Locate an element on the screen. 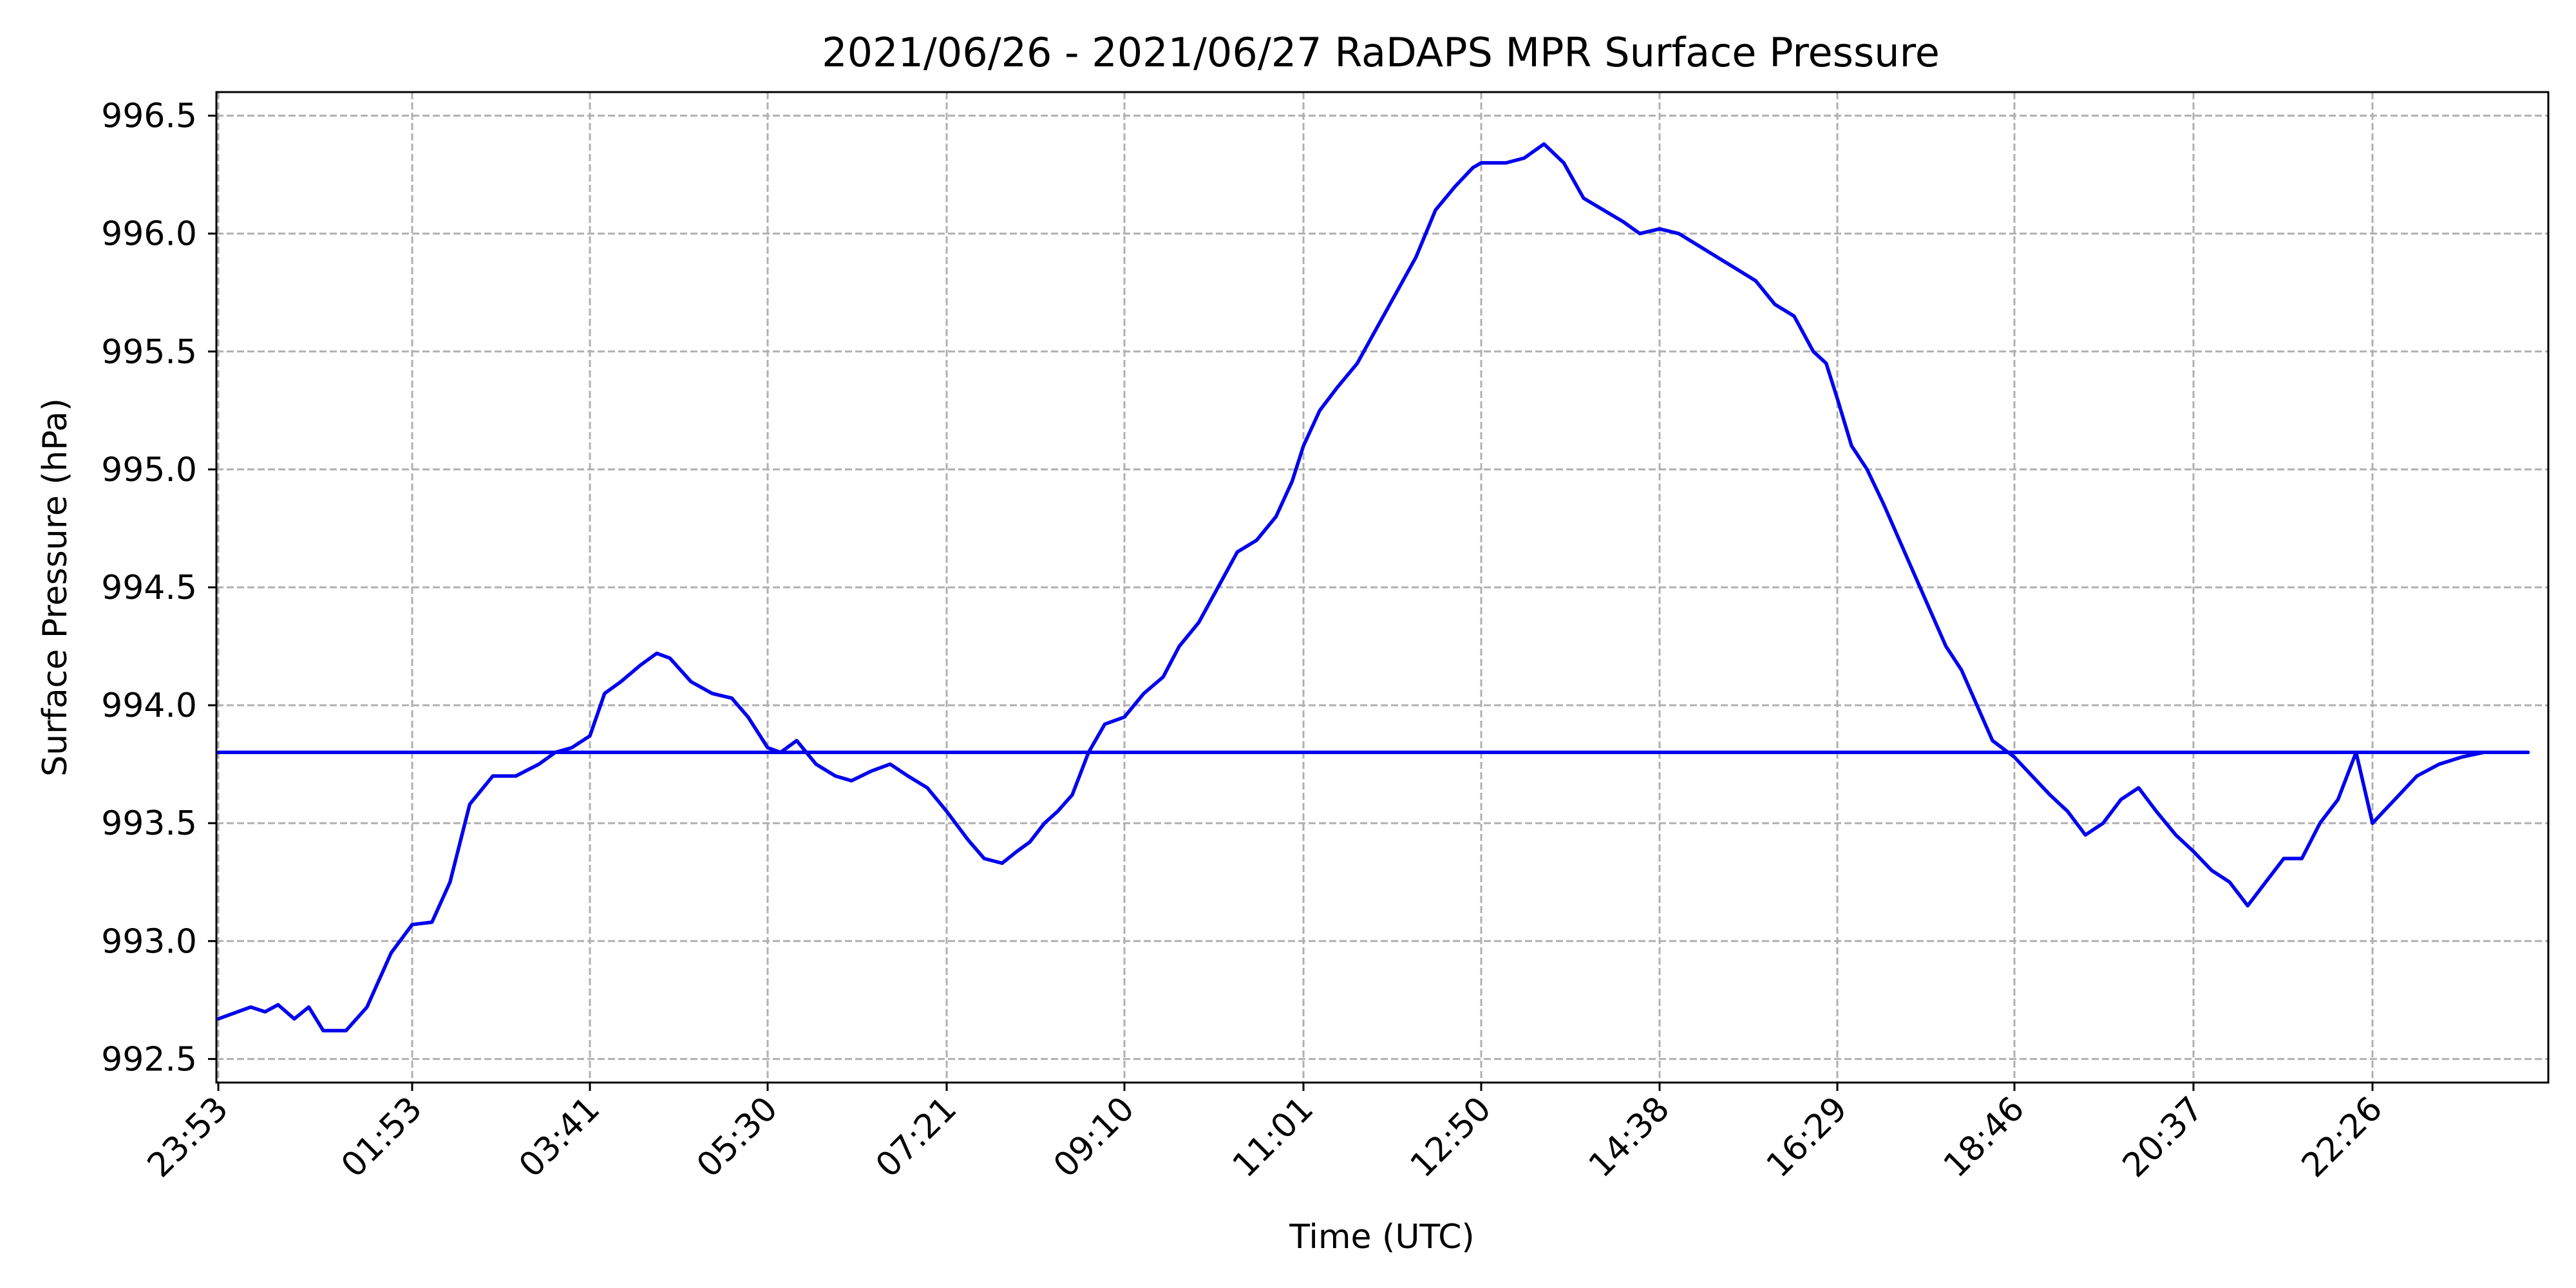 This screenshot has height=1288, width=2576. y-tick-label: 995.5 is located at coordinates (149, 352).